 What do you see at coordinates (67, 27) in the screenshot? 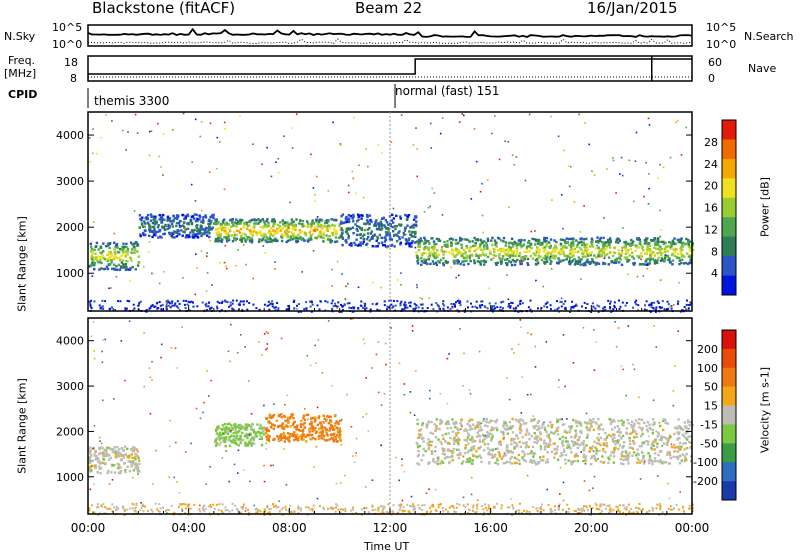
I see `noise-tick-left-top: 10^5` at bounding box center [67, 27].